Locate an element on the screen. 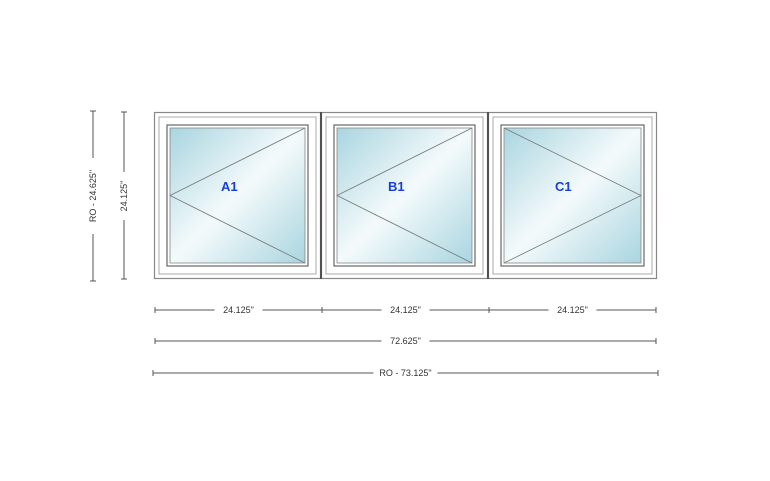 Image resolution: width=770 pixels, height=481 pixels. unit-width-dimension-a1: 24.125" is located at coordinates (238, 310).